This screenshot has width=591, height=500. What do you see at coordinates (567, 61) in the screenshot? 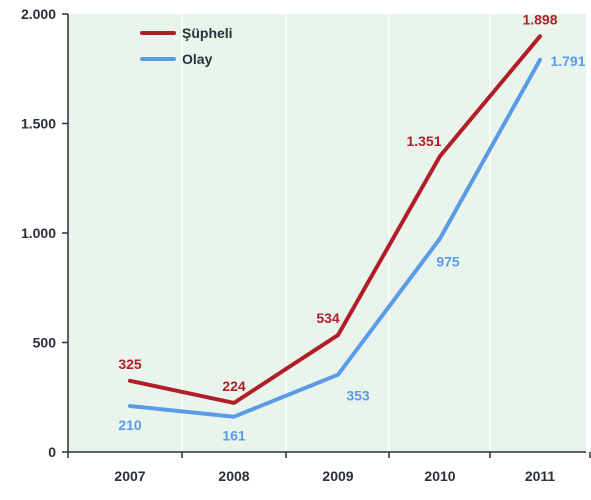
I see `data-label: 1.791` at bounding box center [567, 61].